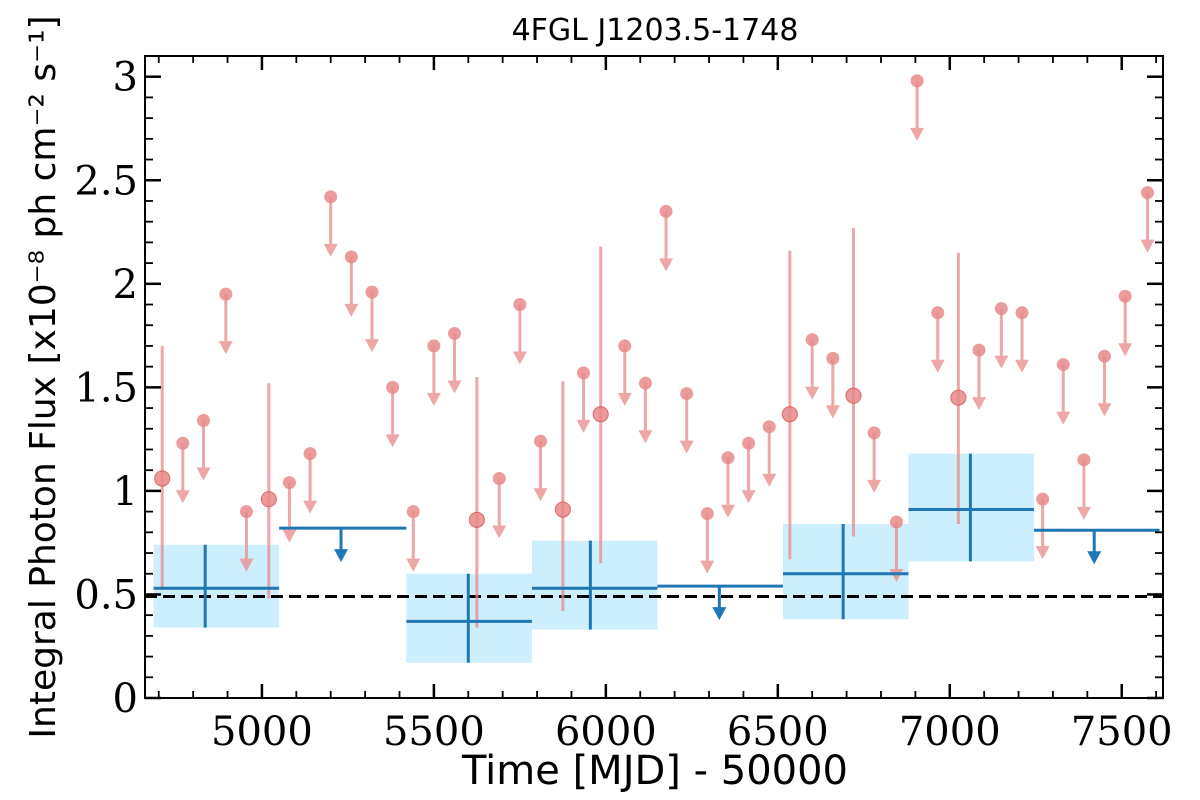 This screenshot has height=800, width=1200. Describe the element at coordinates (719, 614) in the screenshot. I see `coarse-upper-limit-arrow-1-head` at that location.